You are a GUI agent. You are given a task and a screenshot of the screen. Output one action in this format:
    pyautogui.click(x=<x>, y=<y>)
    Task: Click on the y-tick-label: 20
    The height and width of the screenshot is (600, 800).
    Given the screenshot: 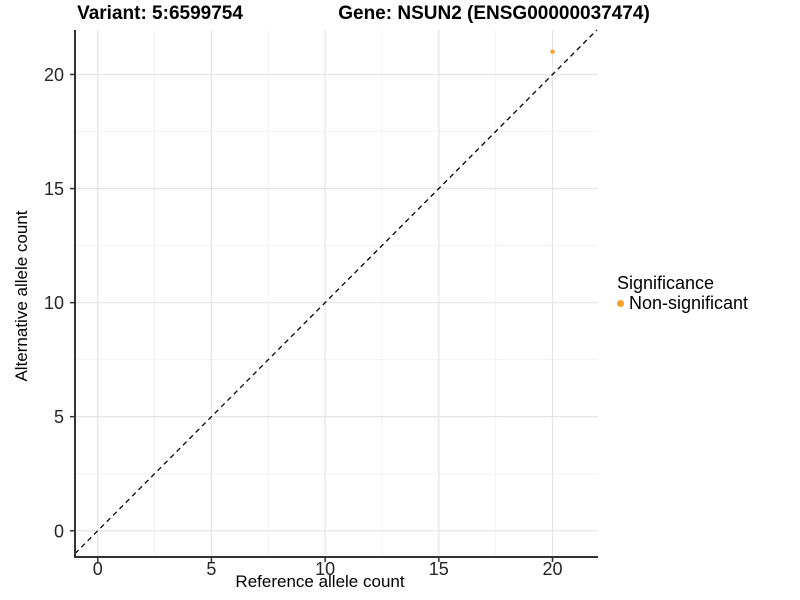 What is the action you would take?
    pyautogui.click(x=54, y=75)
    